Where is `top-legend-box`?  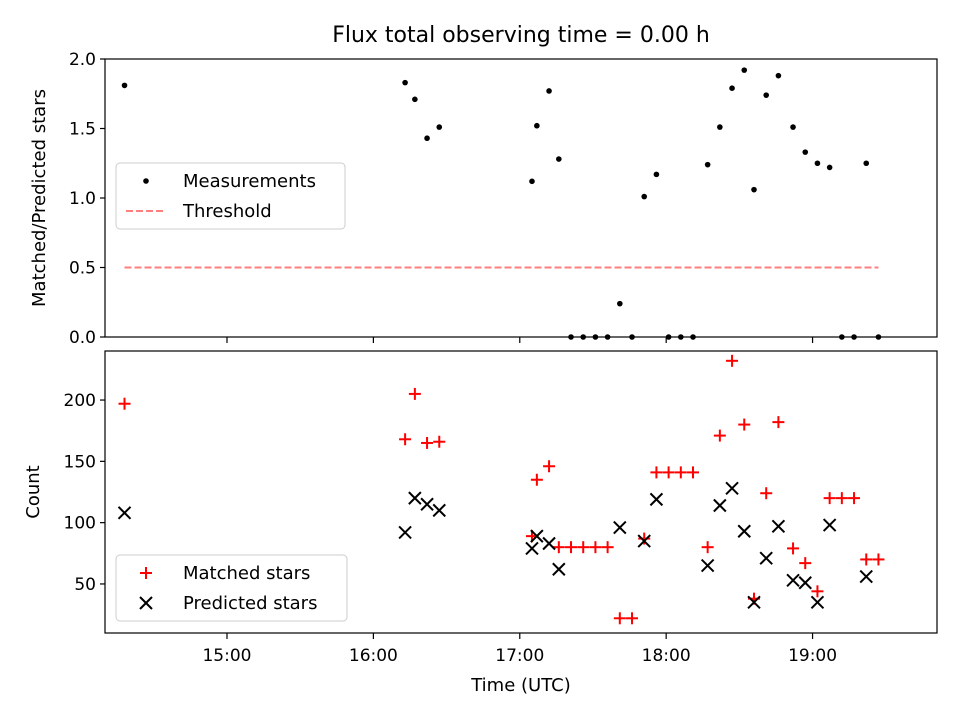 top-legend-box is located at coordinates (230, 196).